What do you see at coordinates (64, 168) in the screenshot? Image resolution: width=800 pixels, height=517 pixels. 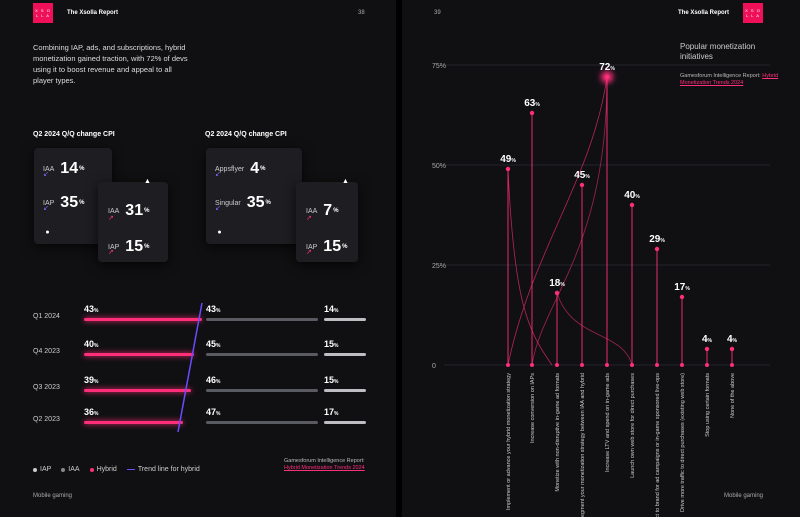 I see `metric-iaa: IAA 14%` at bounding box center [64, 168].